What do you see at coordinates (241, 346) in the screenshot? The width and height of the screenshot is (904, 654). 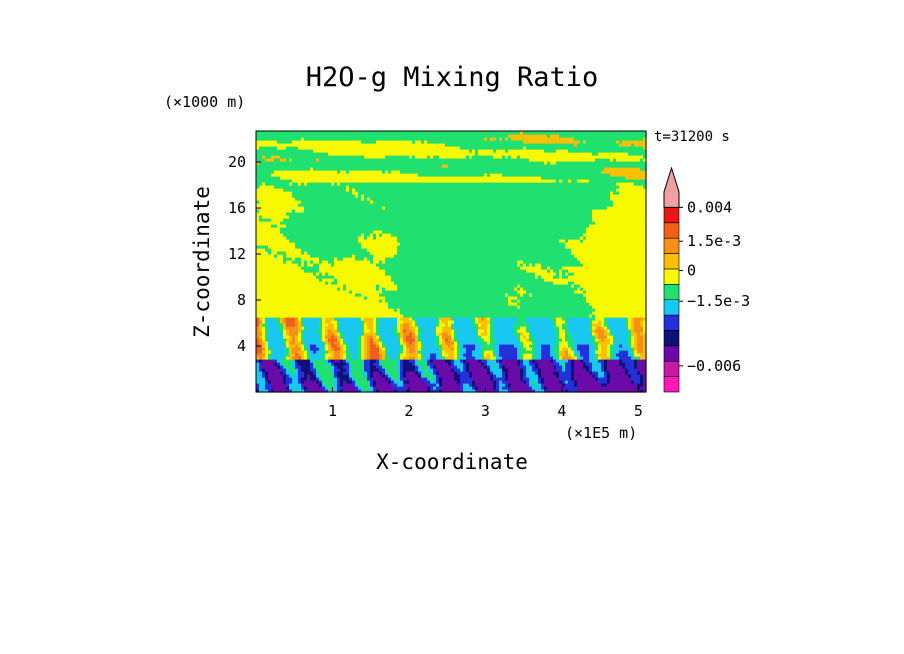 I see `y-tick-label: 4` at bounding box center [241, 346].